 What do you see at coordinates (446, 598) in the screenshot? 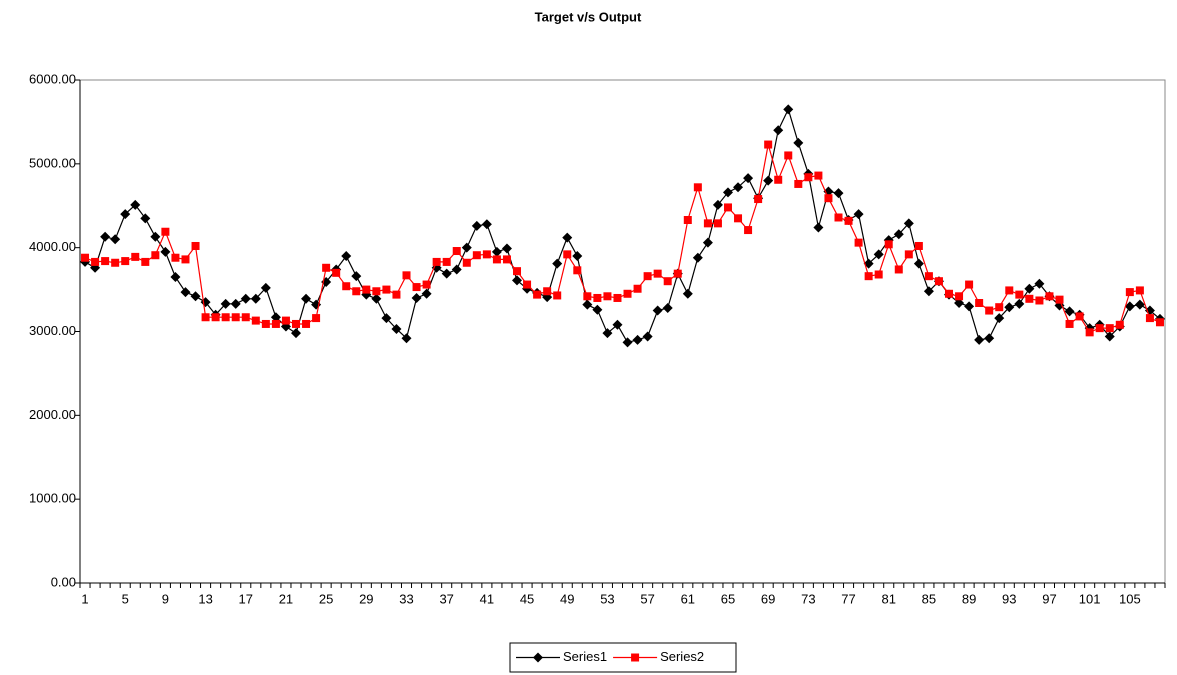
I see `x-tick-label: 37` at bounding box center [446, 598].